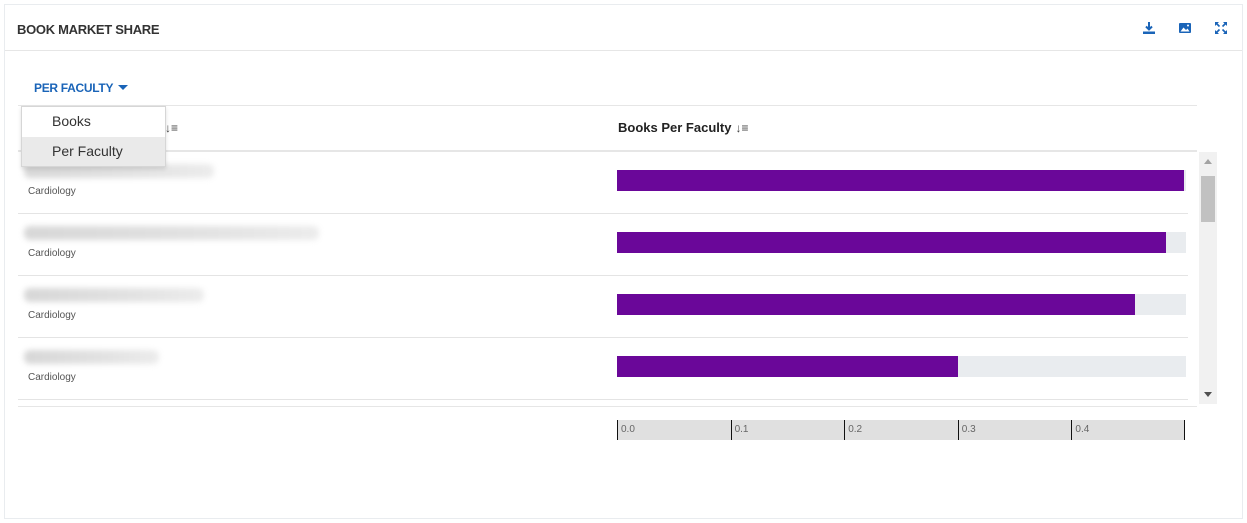  What do you see at coordinates (1184, 430) in the screenshot?
I see `axis-end-tick` at bounding box center [1184, 430].